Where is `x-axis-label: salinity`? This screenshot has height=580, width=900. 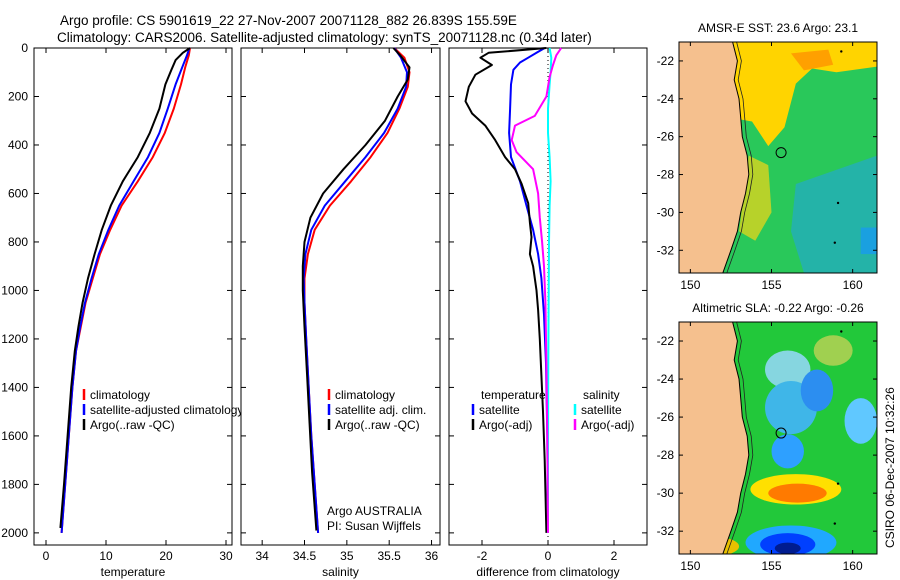
x-axis-label: salinity is located at coordinates (340, 572).